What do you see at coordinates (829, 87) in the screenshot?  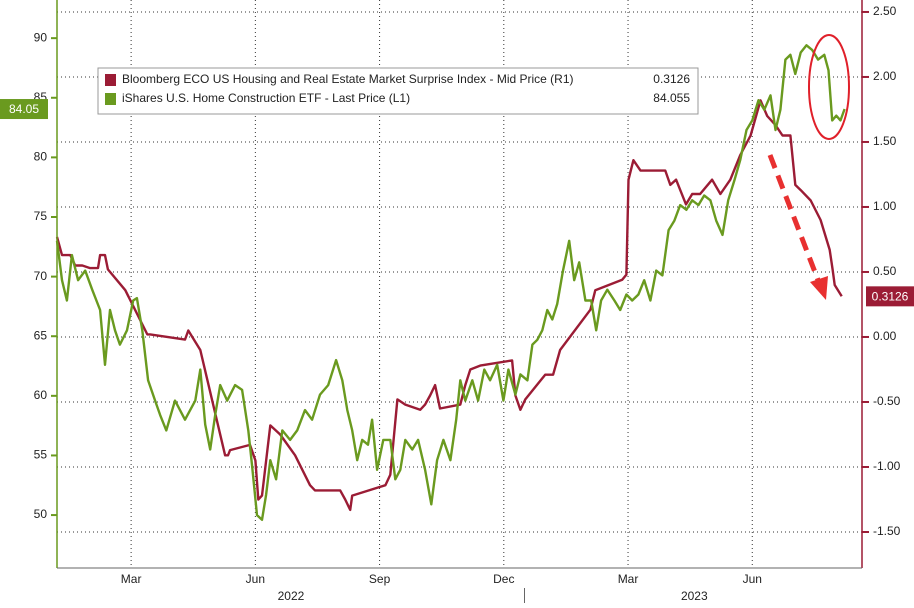 I see `highlight-ellipse` at bounding box center [829, 87].